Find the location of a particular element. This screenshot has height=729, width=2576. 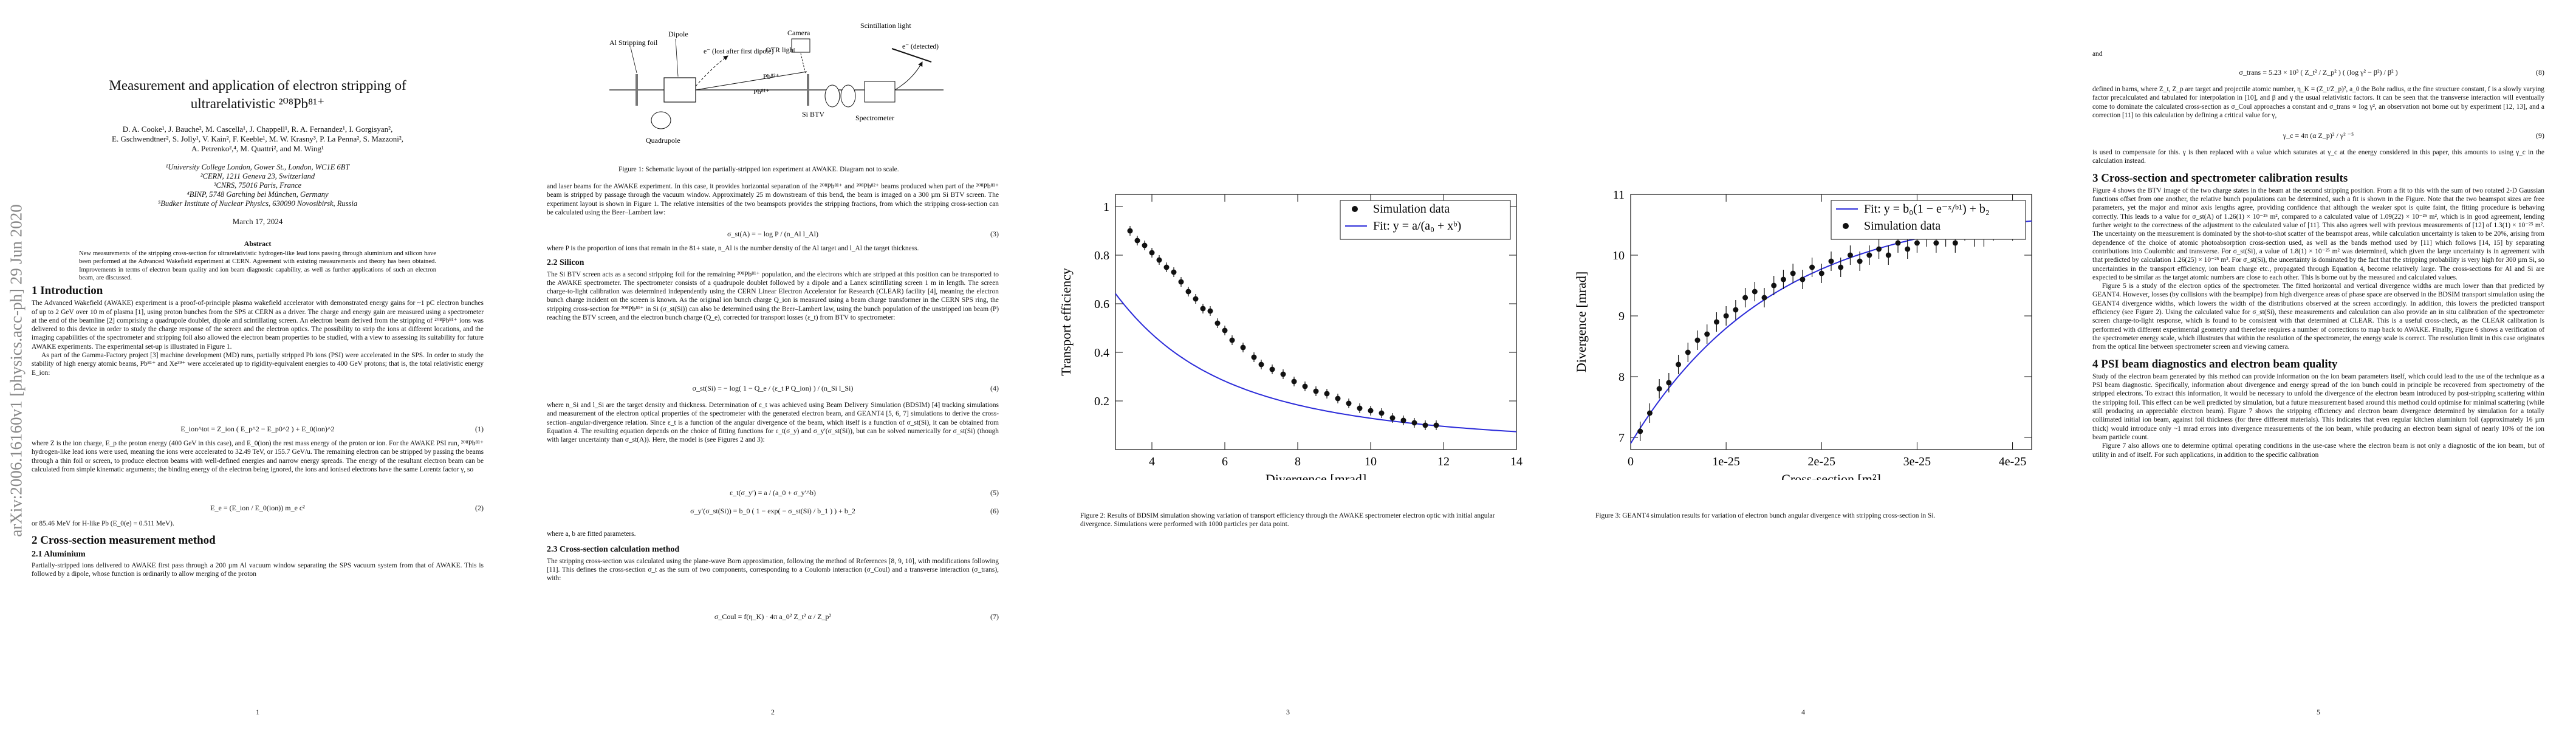

affiliation-2: ²CERN, 1211 Geneva 23, Switzerland is located at coordinates (257, 176).